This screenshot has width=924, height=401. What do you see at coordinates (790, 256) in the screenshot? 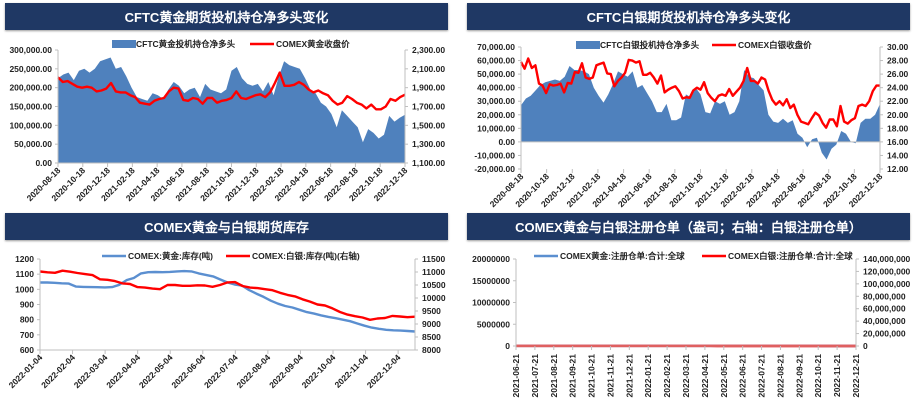
I see `legend-label: COMEX白银:注册仓单:合计:全球` at bounding box center [790, 256].